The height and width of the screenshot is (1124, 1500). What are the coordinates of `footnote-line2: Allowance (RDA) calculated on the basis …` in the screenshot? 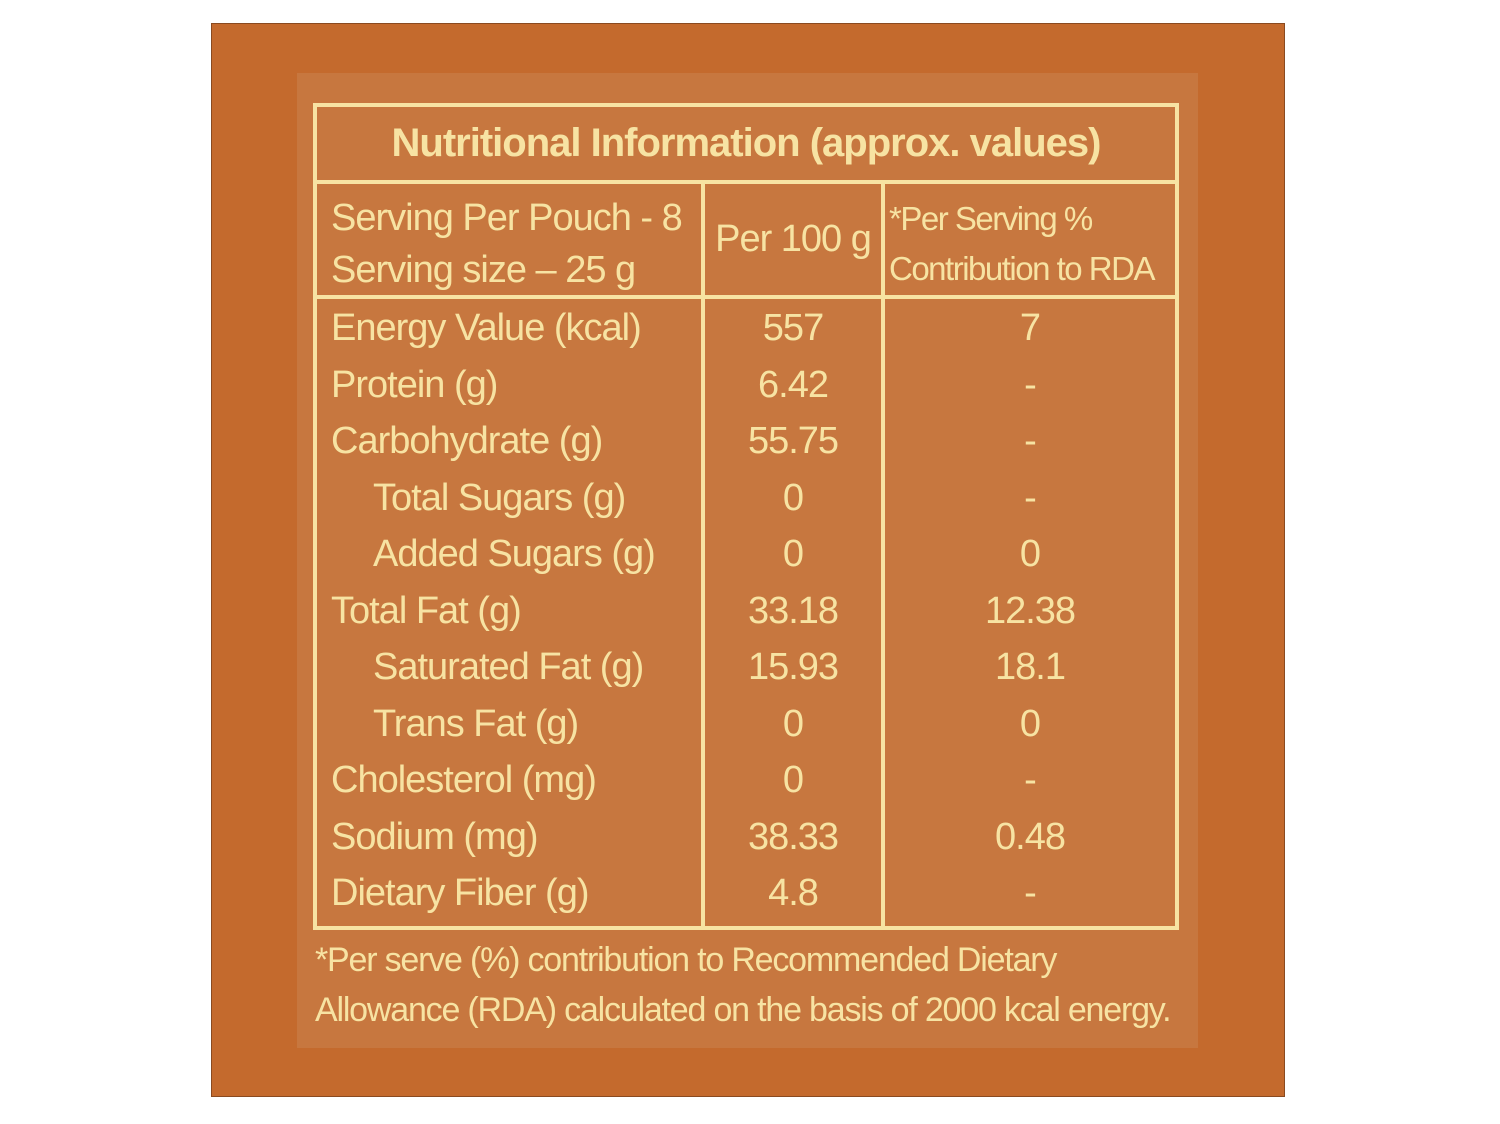 It's located at (743, 1010).